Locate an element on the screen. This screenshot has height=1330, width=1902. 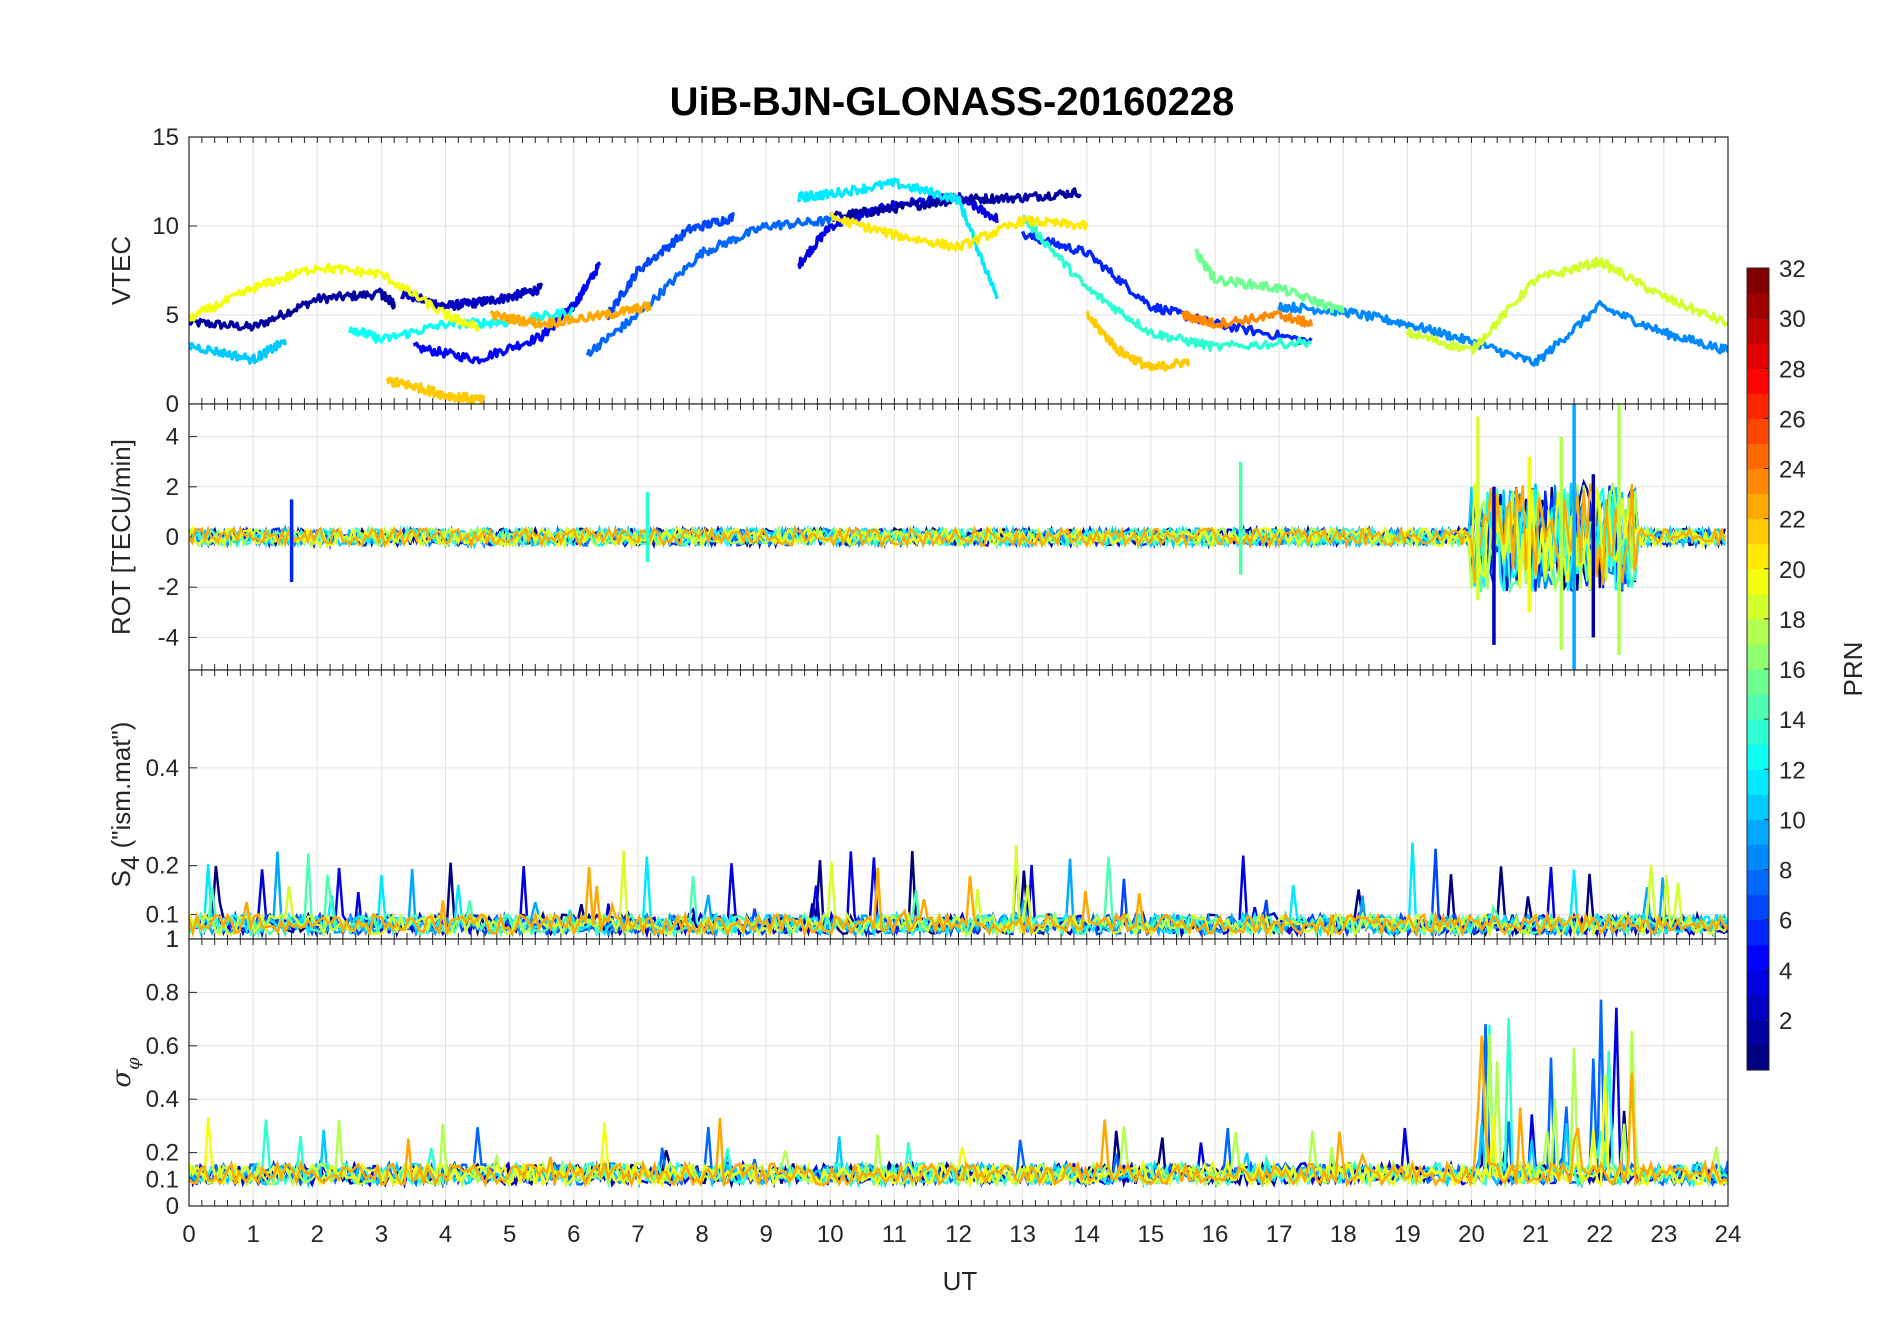
chart-title: UiB-BJN-GLONASS-20160228 is located at coordinates (952, 102).